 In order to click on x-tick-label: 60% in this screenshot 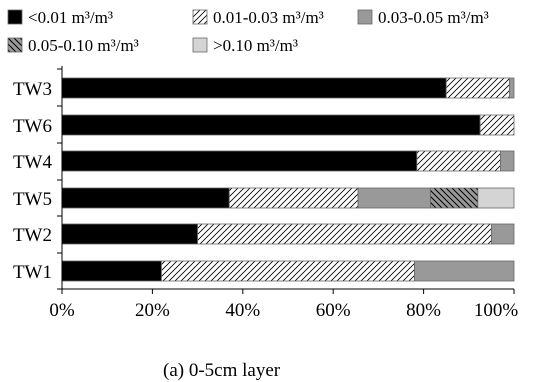, I will do `click(333, 310)`.